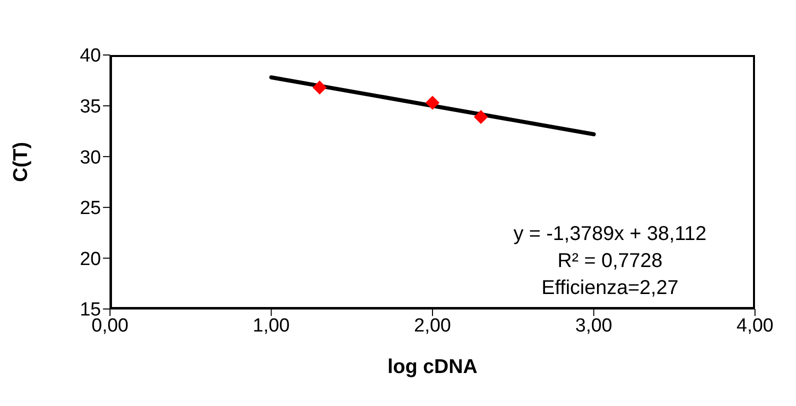 The width and height of the screenshot is (796, 406). I want to click on annotation: y = -1,3789x + 38,112, so click(610, 234).